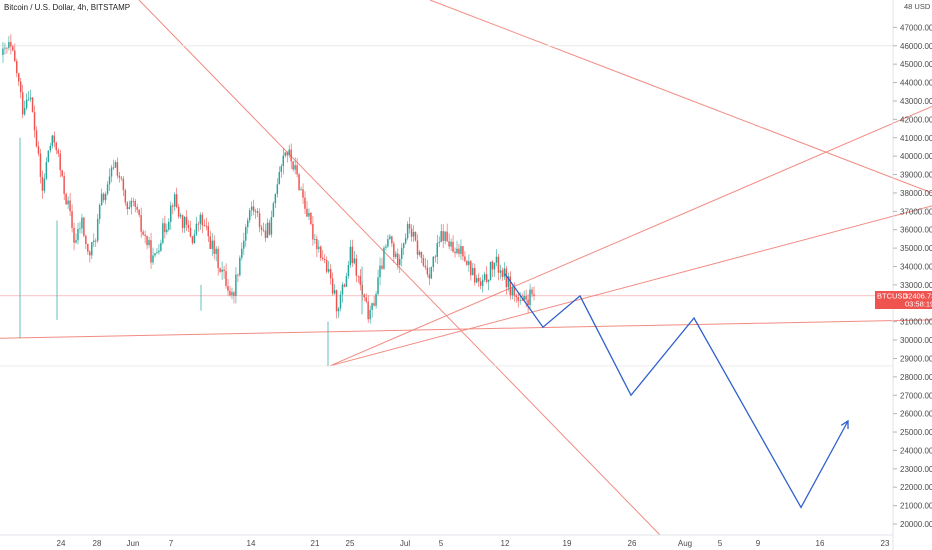 The image size is (932, 550). Describe the element at coordinates (473, 543) in the screenshot. I see `time-axis: 24 28 Jun 7 14 21 25 Jul 5 12 19 26 Aug 5 9 16 23` at that location.